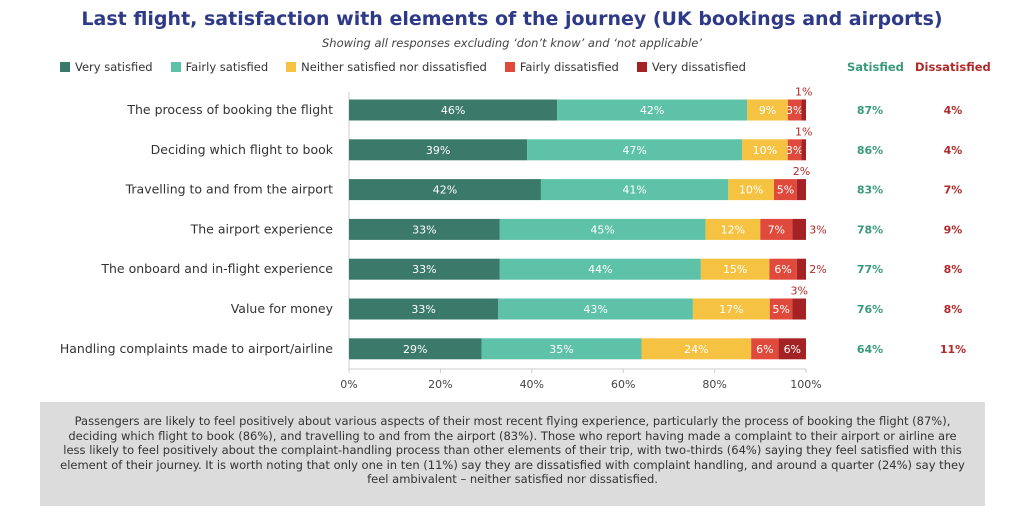 The width and height of the screenshot is (1024, 512). What do you see at coordinates (453, 110) in the screenshot?
I see `data-label: 46%` at bounding box center [453, 110].